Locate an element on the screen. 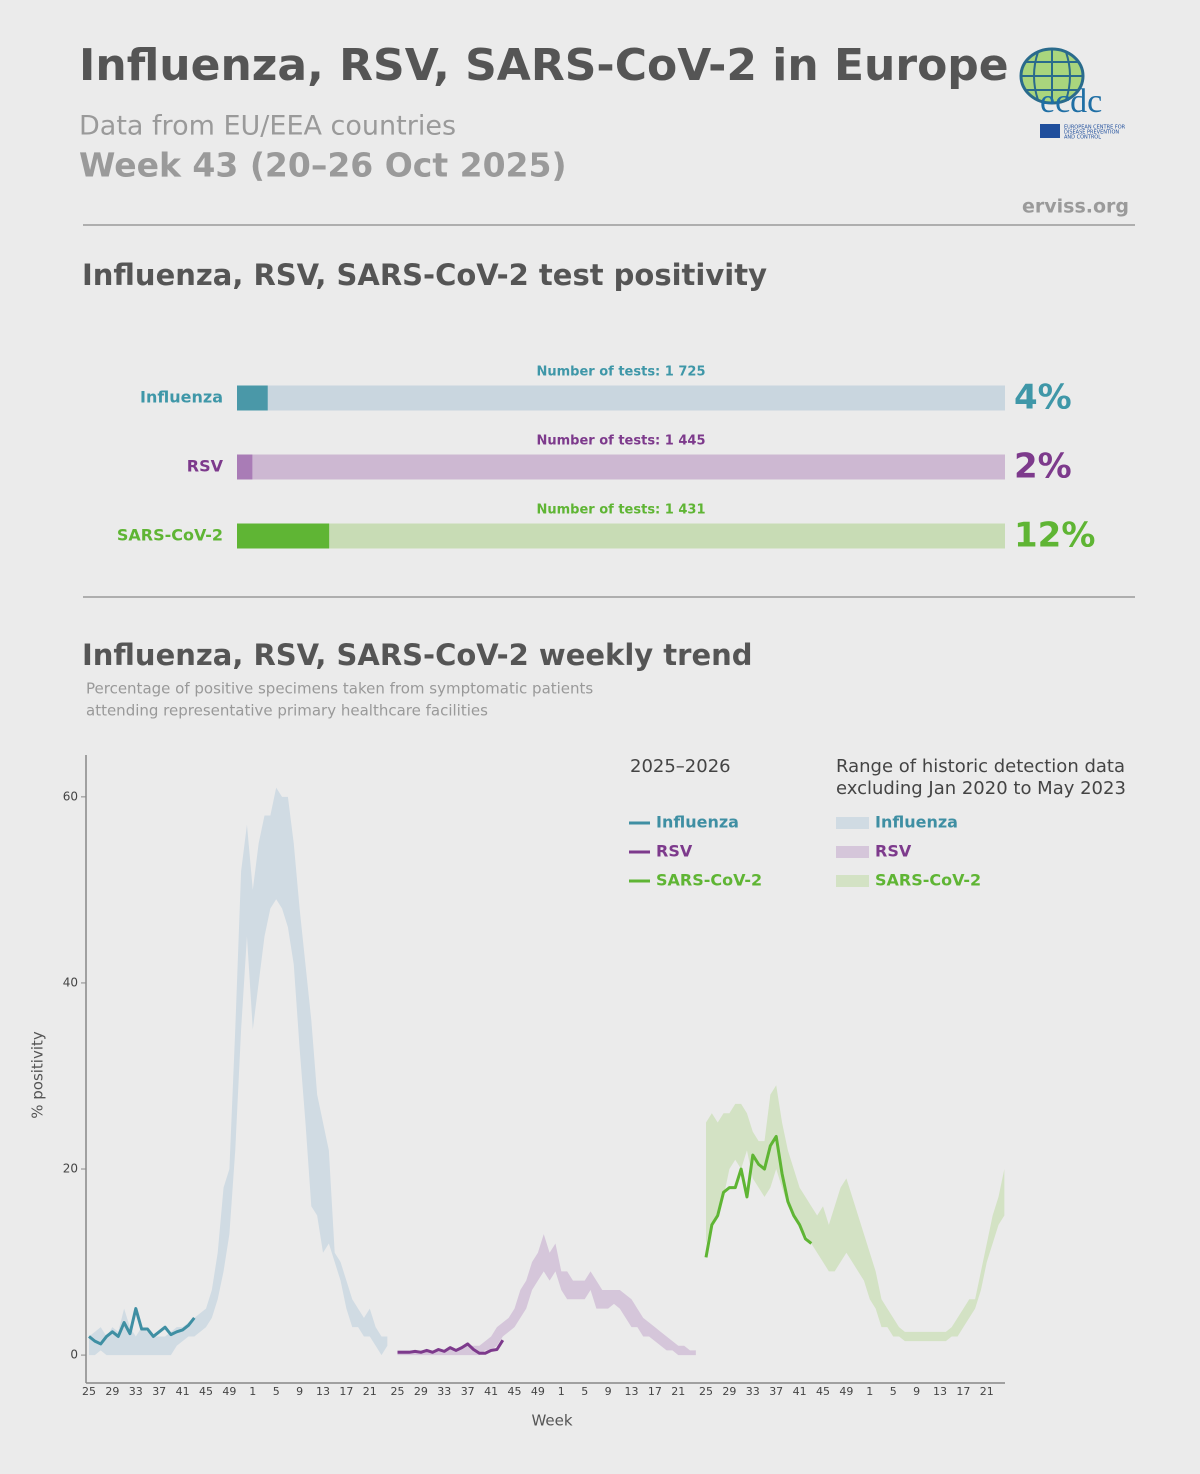  chart-title: Influenza, RSV, SARS-CoV-2 weekly trend is located at coordinates (417, 655).